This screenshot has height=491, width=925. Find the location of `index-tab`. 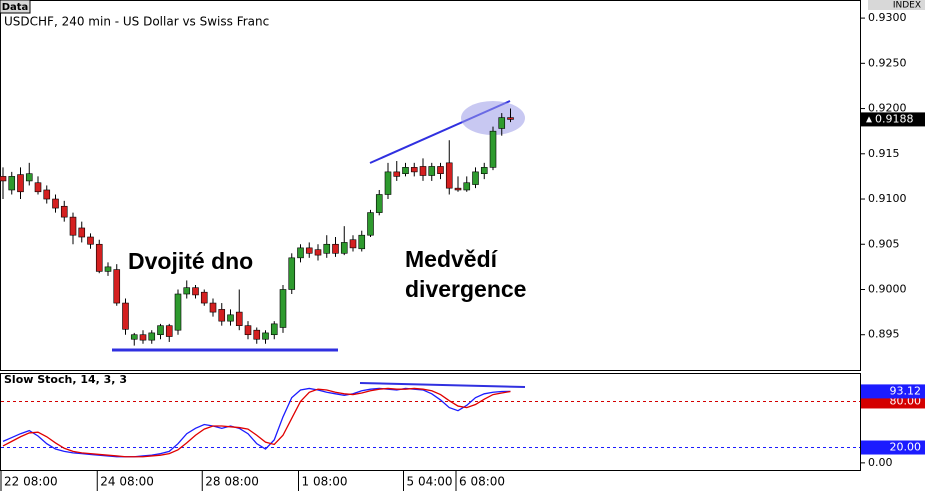

index-tab is located at coordinates (896, 5).